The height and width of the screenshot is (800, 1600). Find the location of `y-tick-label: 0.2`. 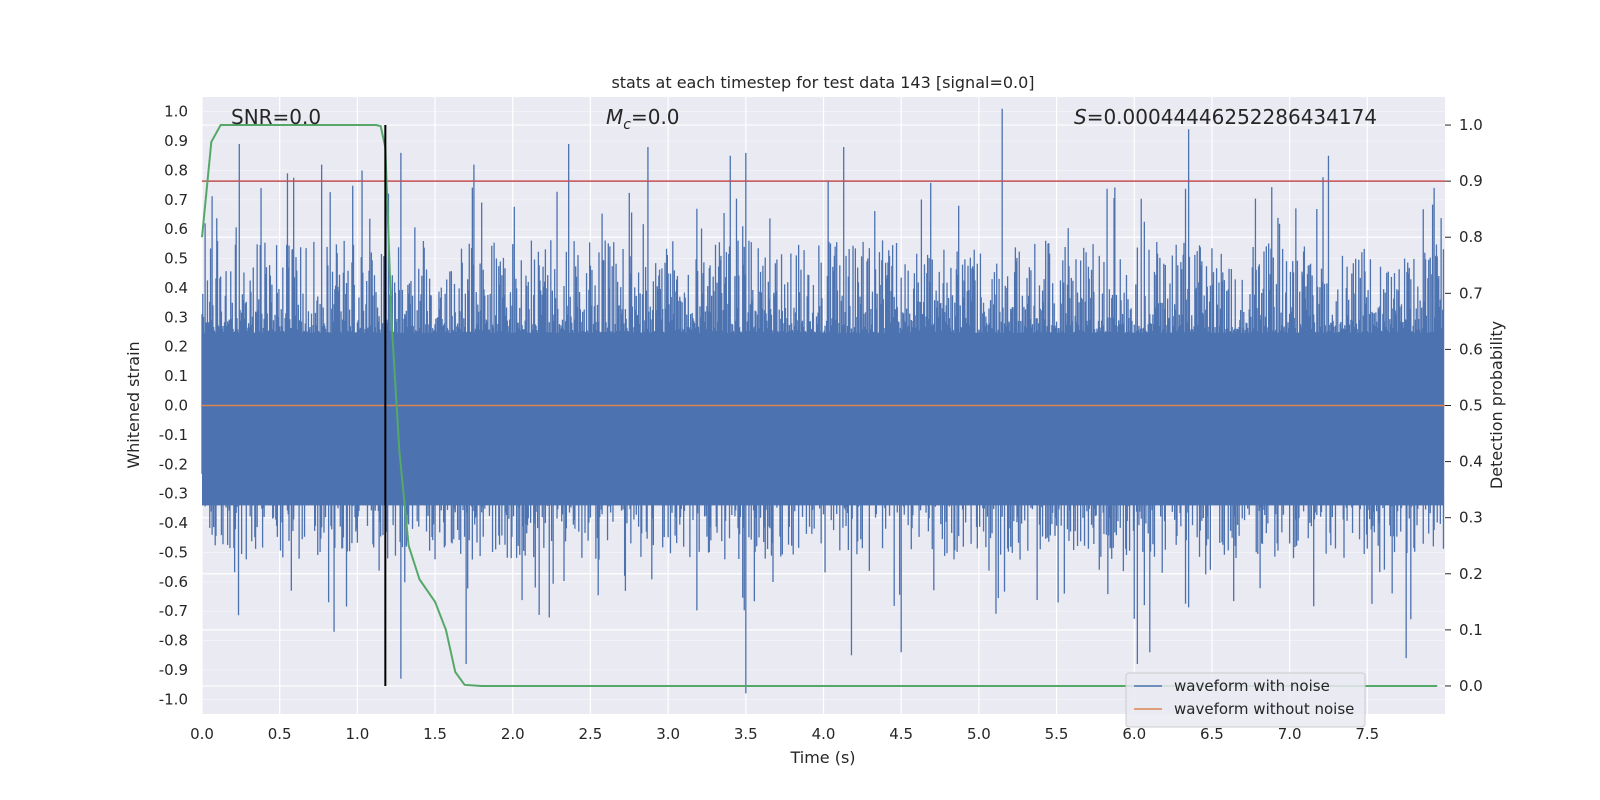

y-tick-label: 0.2 is located at coordinates (176, 347).